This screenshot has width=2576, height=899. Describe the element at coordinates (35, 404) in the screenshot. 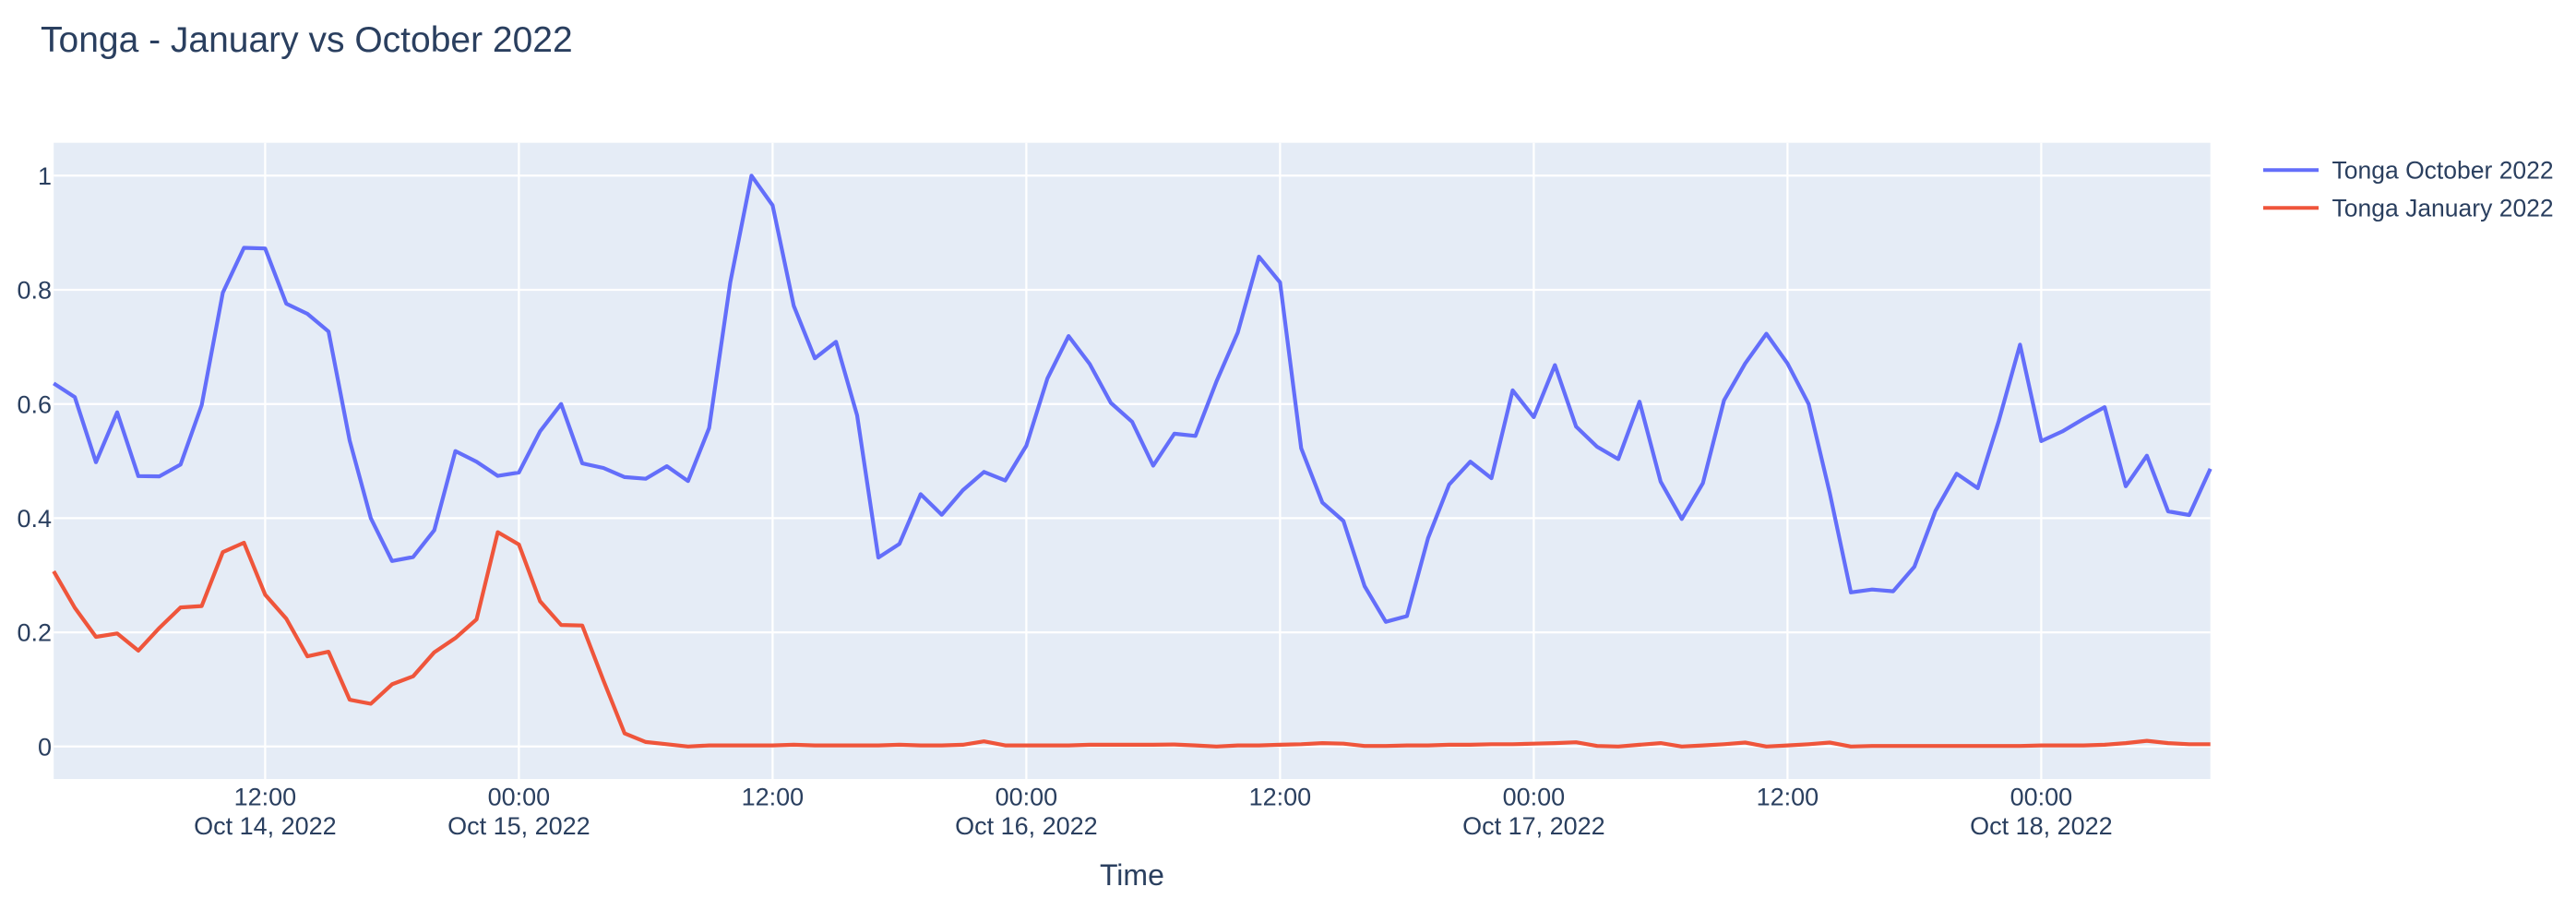

I see `svg-text: 0.6` at that location.